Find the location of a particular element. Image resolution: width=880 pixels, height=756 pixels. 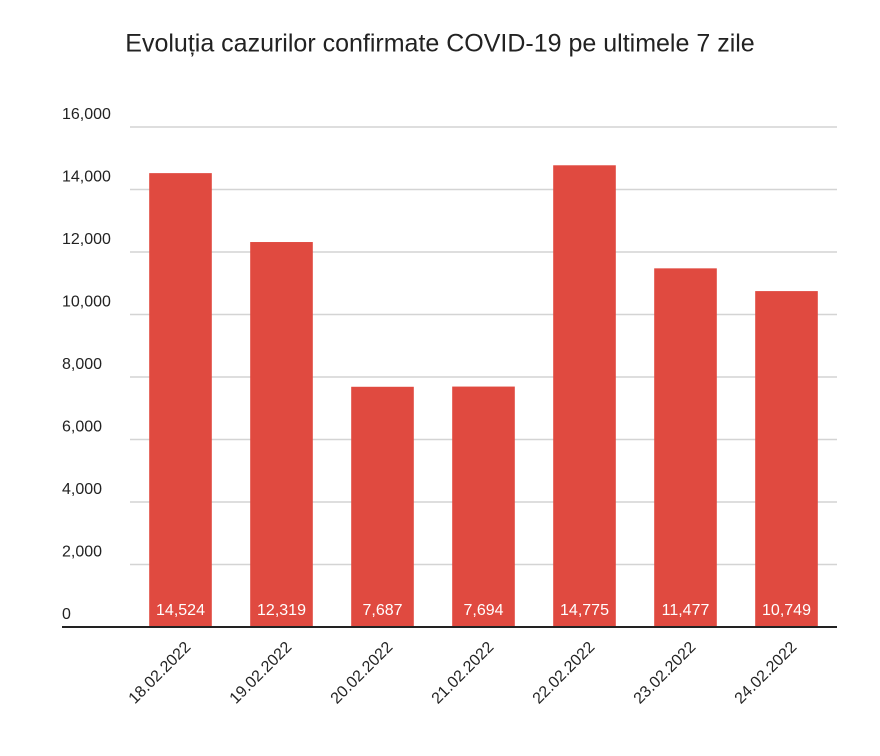

value-label: 14,524 is located at coordinates (180, 610).